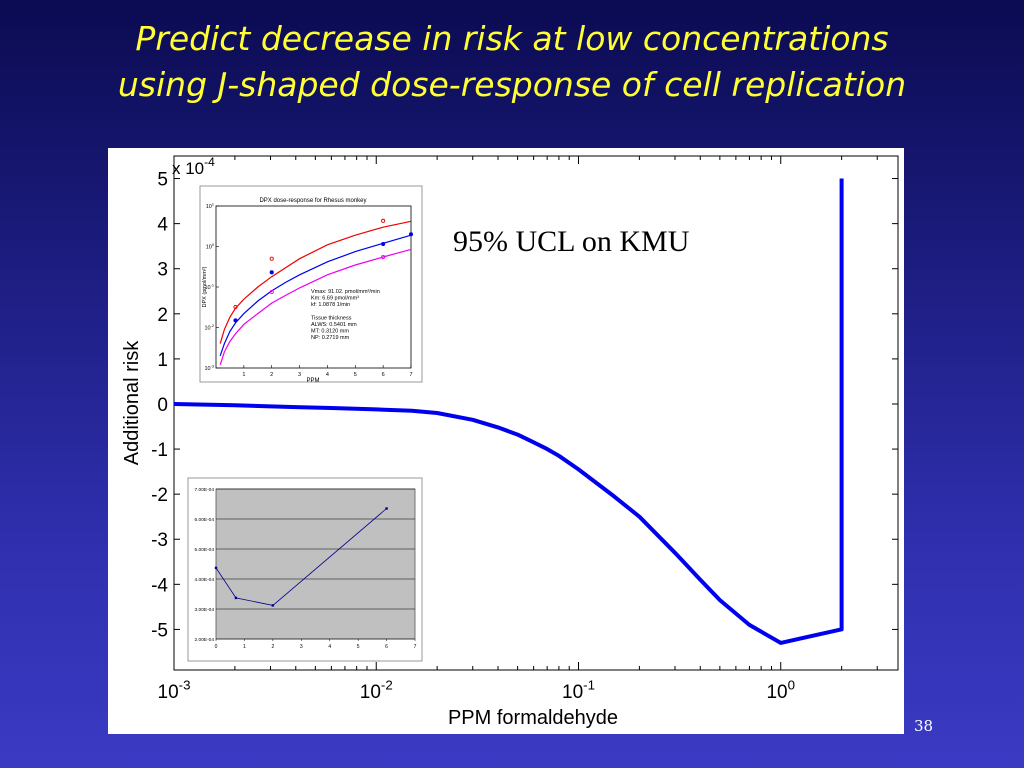 The height and width of the screenshot is (768, 1024). I want to click on dpx-inset-frame, so click(311, 284).